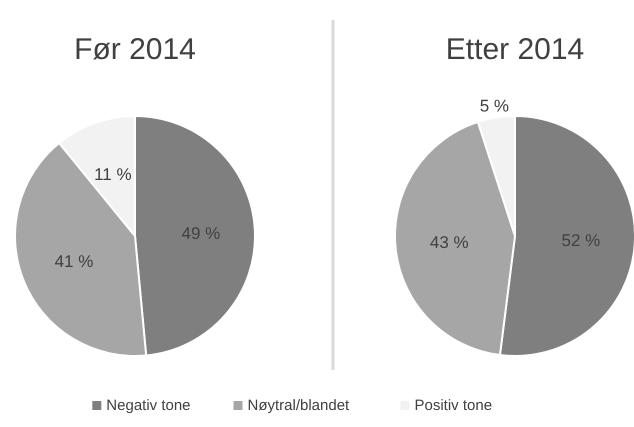  Describe the element at coordinates (449, 242) in the screenshot. I see `data-label: 43 %` at that location.